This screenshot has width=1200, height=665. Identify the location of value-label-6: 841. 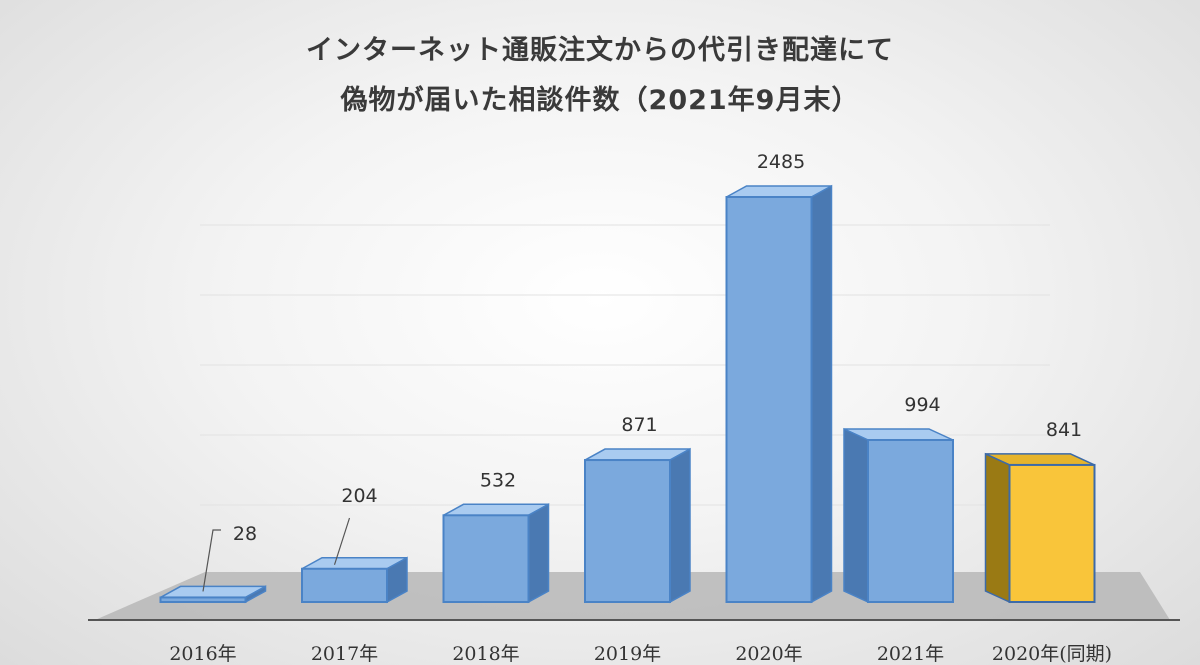
(1064, 430).